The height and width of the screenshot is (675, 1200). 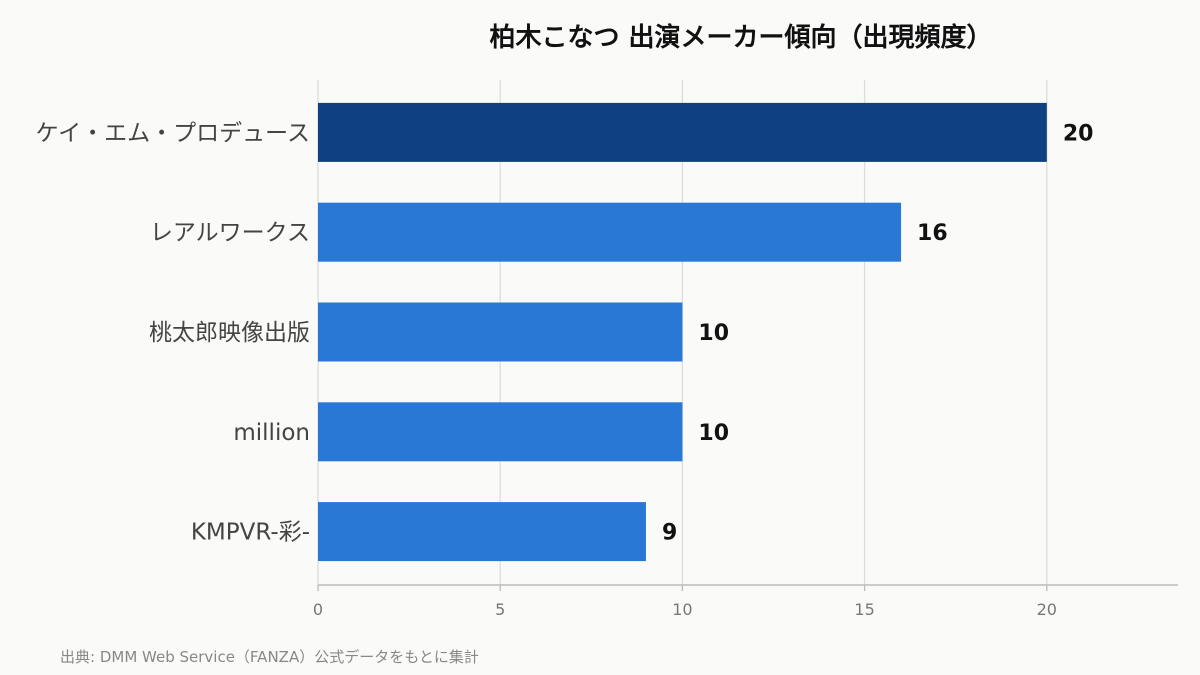 I want to click on x-tick-label: 10, so click(x=682, y=609).